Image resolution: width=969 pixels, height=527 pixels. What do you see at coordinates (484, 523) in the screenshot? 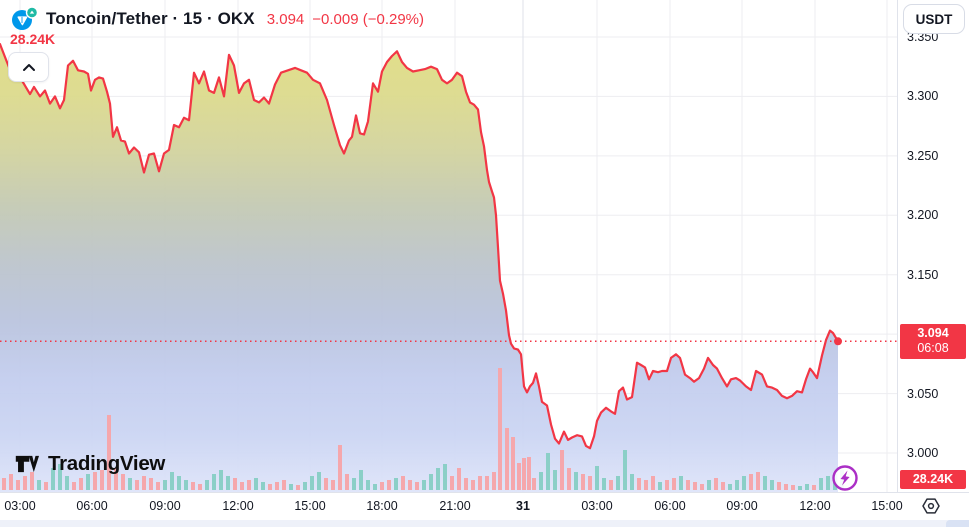
I see `bottom-strip` at bounding box center [484, 523].